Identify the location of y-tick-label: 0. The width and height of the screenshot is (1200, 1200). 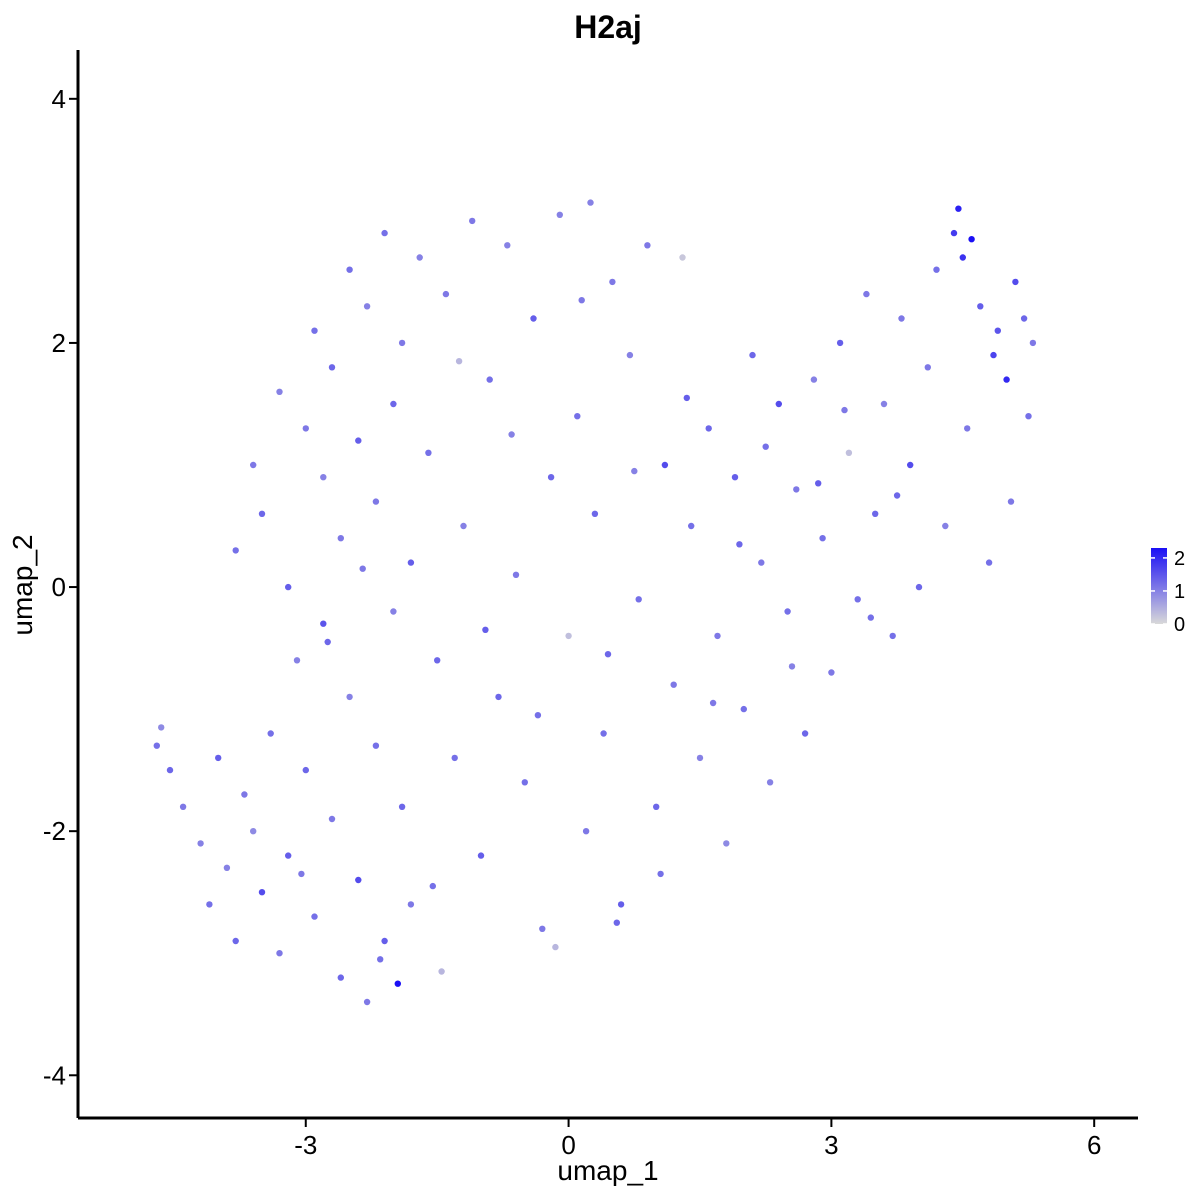
(59, 587).